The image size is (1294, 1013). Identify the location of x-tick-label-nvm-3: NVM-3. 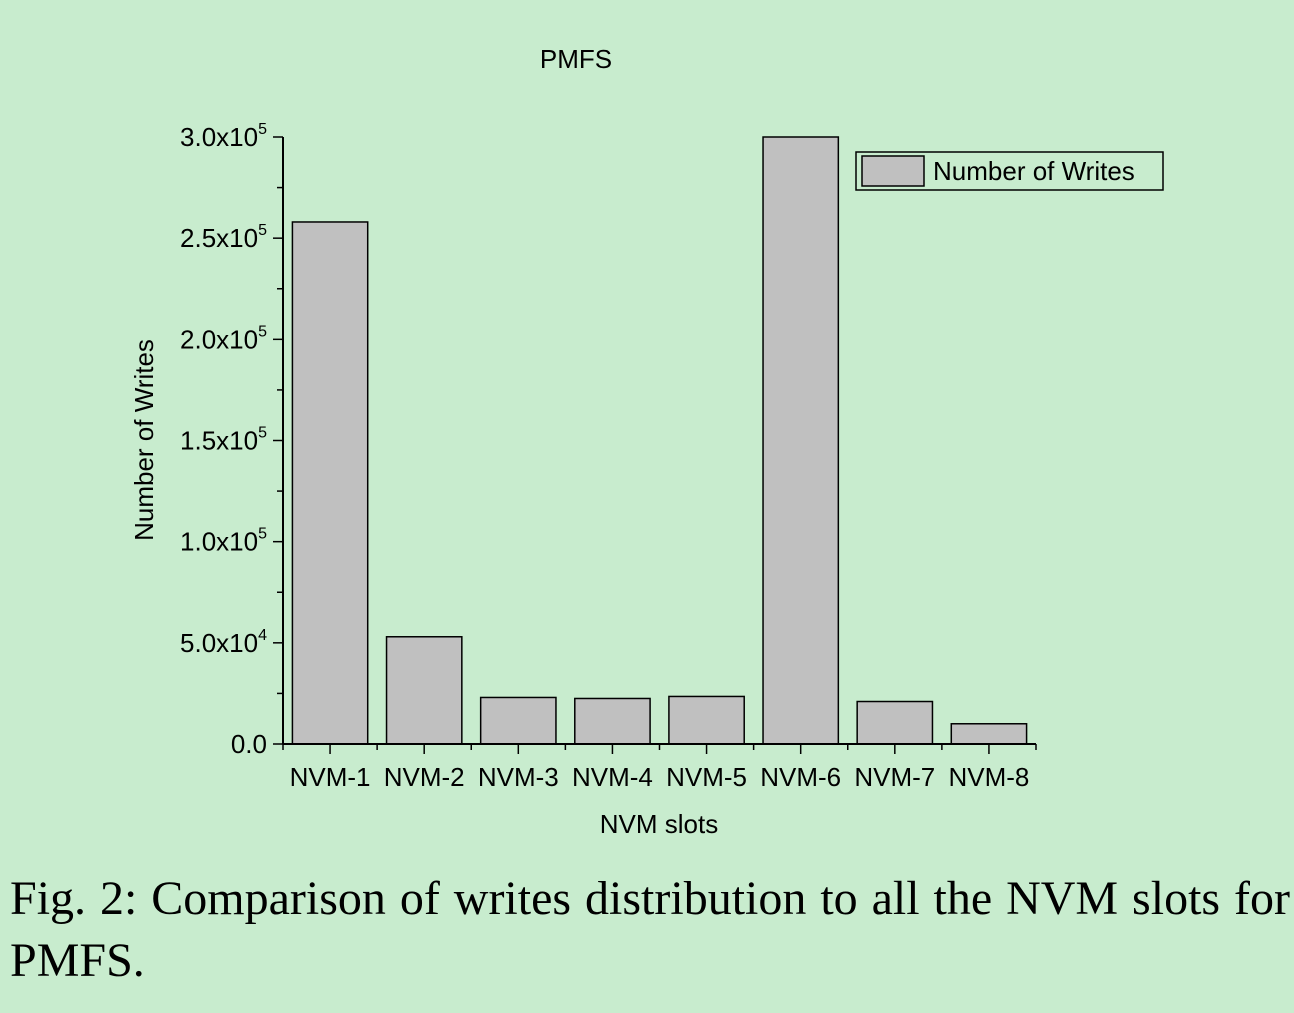
(518, 777).